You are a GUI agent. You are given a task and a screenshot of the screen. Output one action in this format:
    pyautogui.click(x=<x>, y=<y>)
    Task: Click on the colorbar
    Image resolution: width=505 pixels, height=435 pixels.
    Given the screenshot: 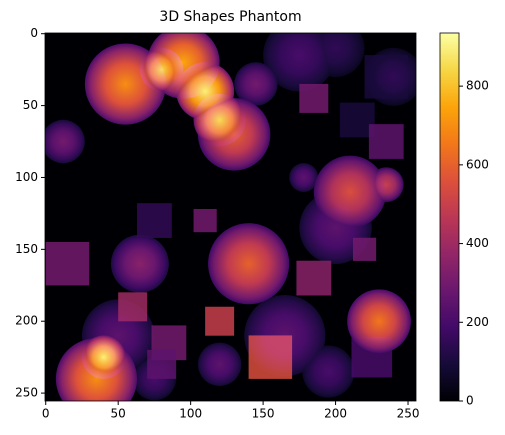 What is the action you would take?
    pyautogui.click(x=449, y=217)
    